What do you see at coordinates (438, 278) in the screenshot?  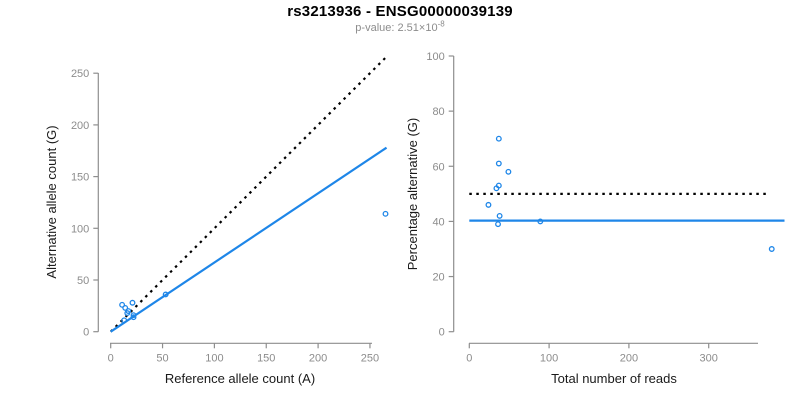 I see `y-tick-label: 20` at bounding box center [438, 278].